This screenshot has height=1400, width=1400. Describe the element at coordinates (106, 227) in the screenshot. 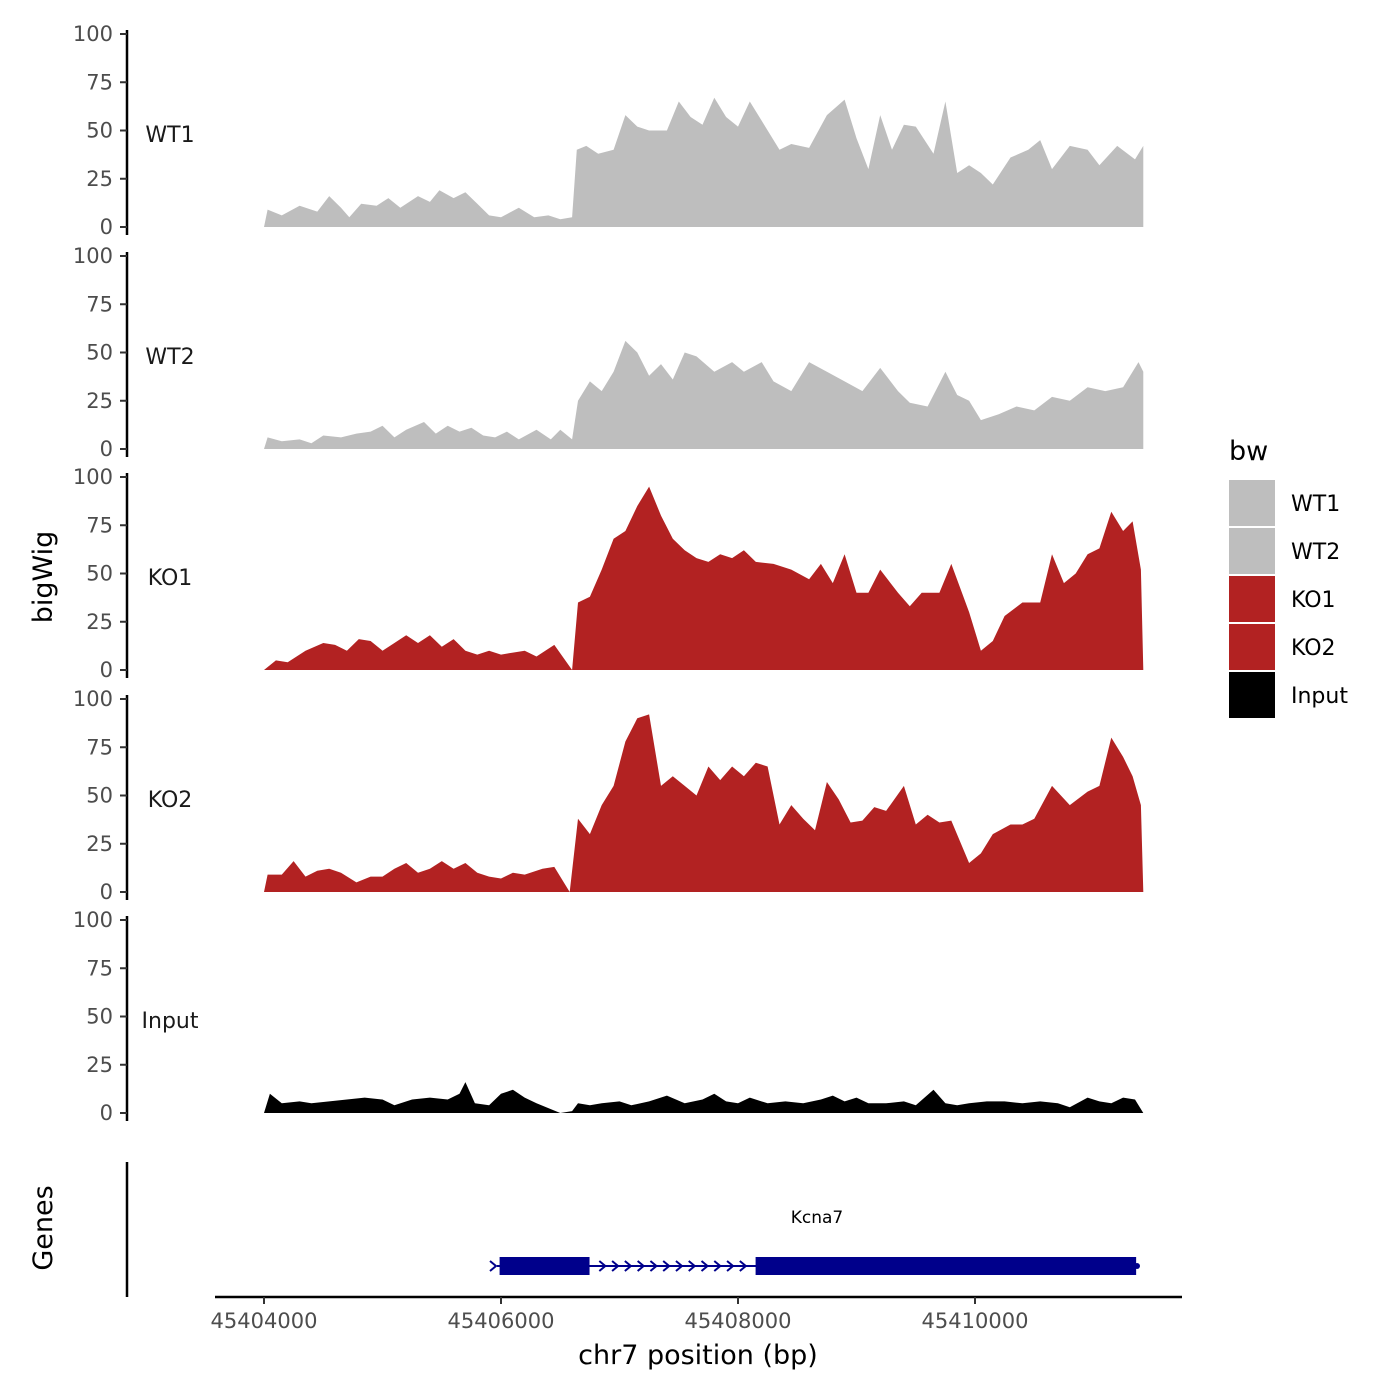

I see `y-tick-label-wt1-0: 0` at that location.